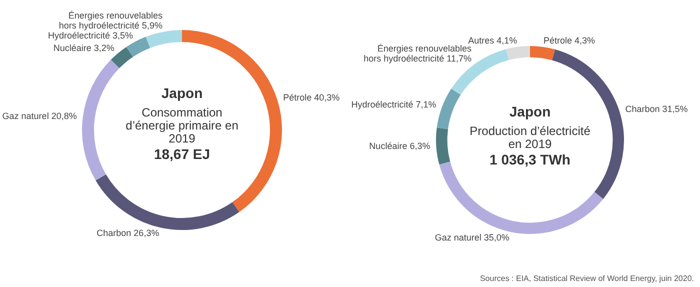  Describe the element at coordinates (569, 40) in the screenshot. I see `slice-label: Pétrole 4,3%` at that location.